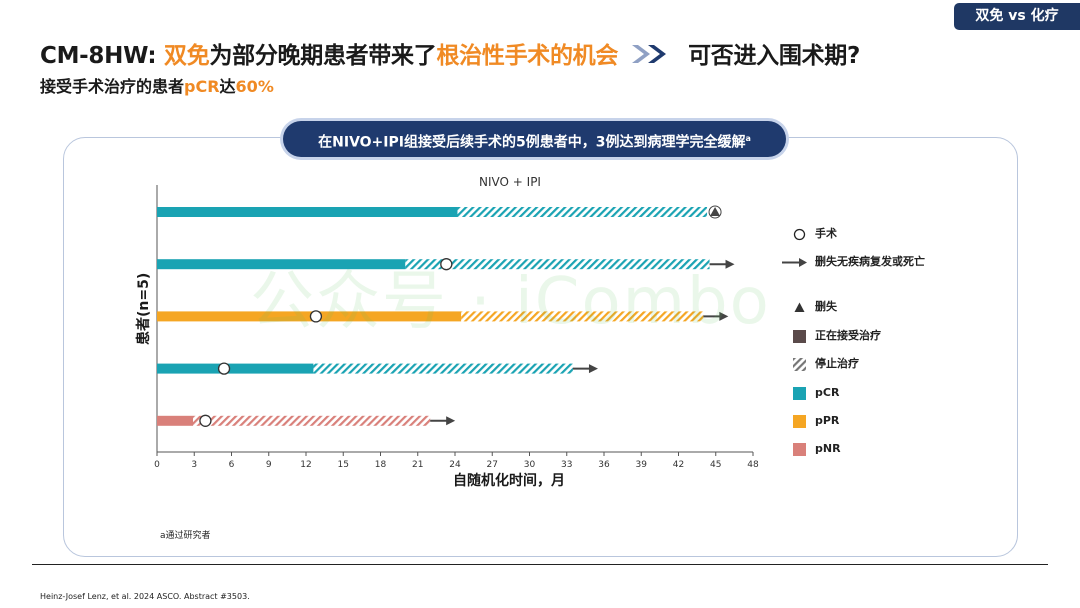 The height and width of the screenshot is (608, 1080). I want to click on x-tick-label: 24, so click(455, 465).